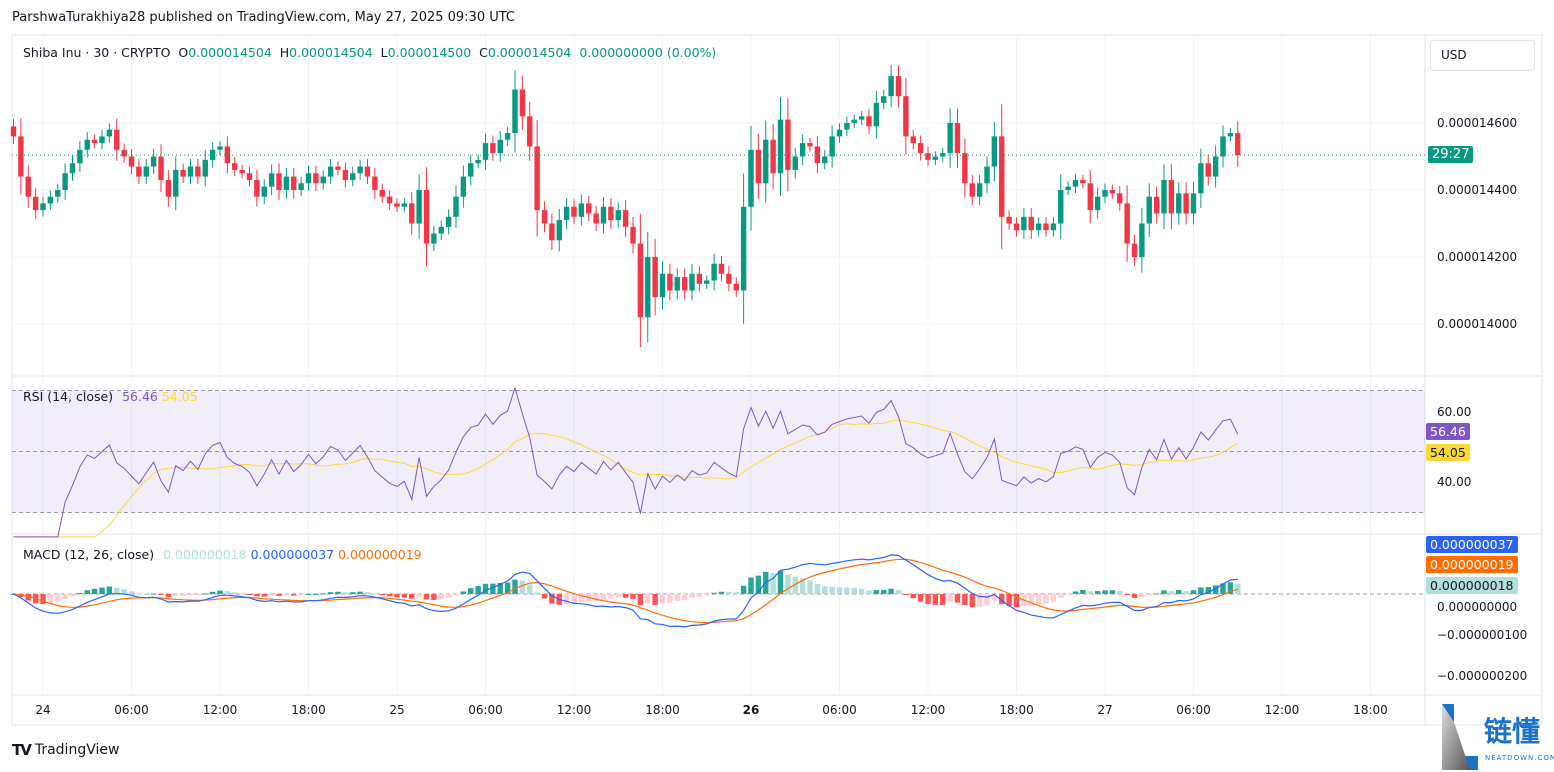  I want to click on countdown-tag: 29:27, so click(1451, 154).